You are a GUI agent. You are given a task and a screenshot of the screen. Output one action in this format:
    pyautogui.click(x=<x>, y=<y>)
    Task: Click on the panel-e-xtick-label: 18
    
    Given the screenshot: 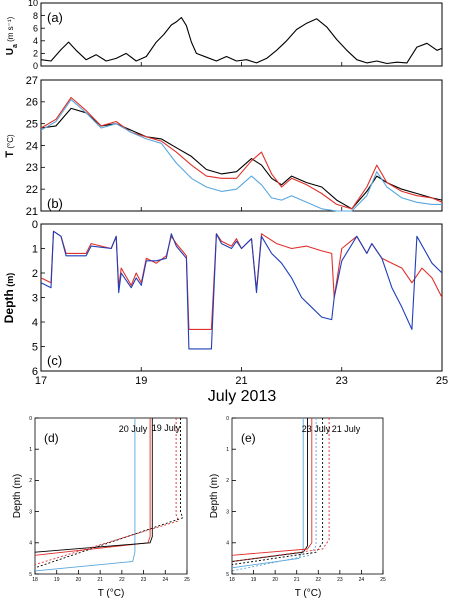 What is the action you would take?
    pyautogui.click(x=232, y=580)
    